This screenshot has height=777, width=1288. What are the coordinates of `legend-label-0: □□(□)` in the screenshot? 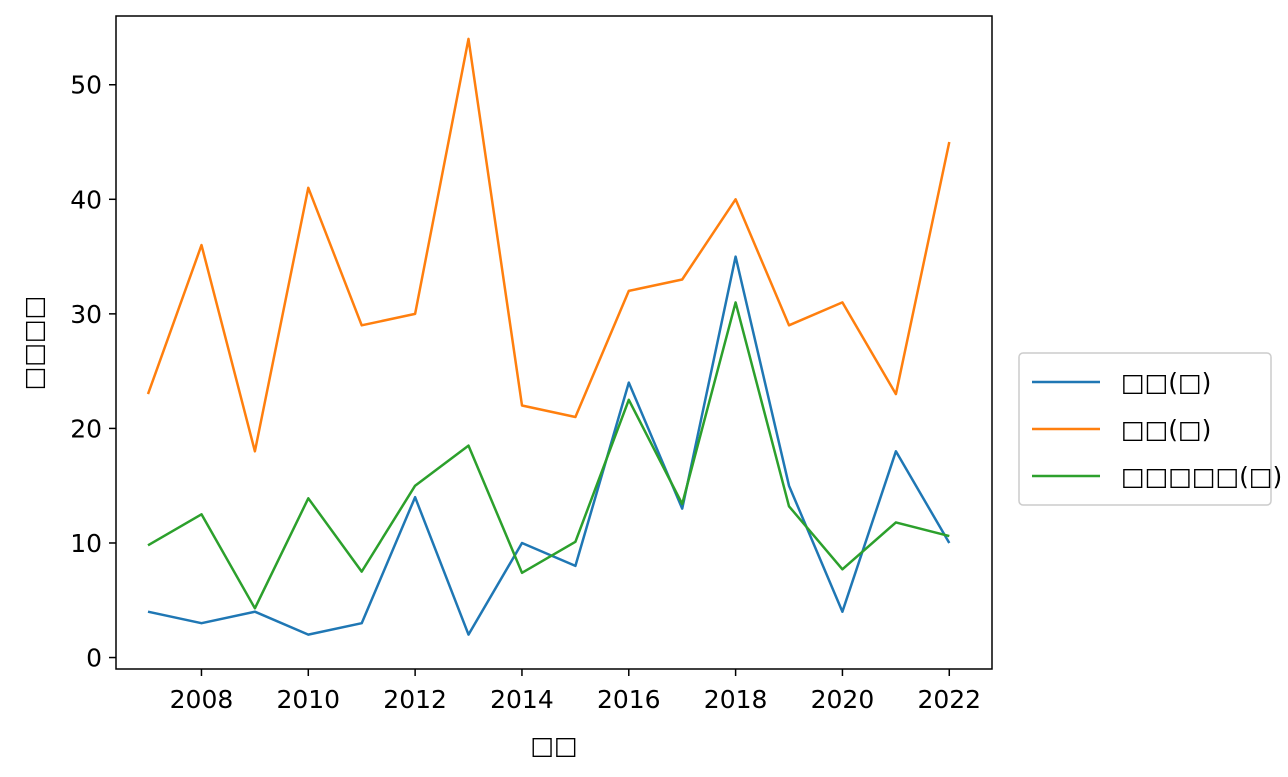 It's located at (1166, 382).